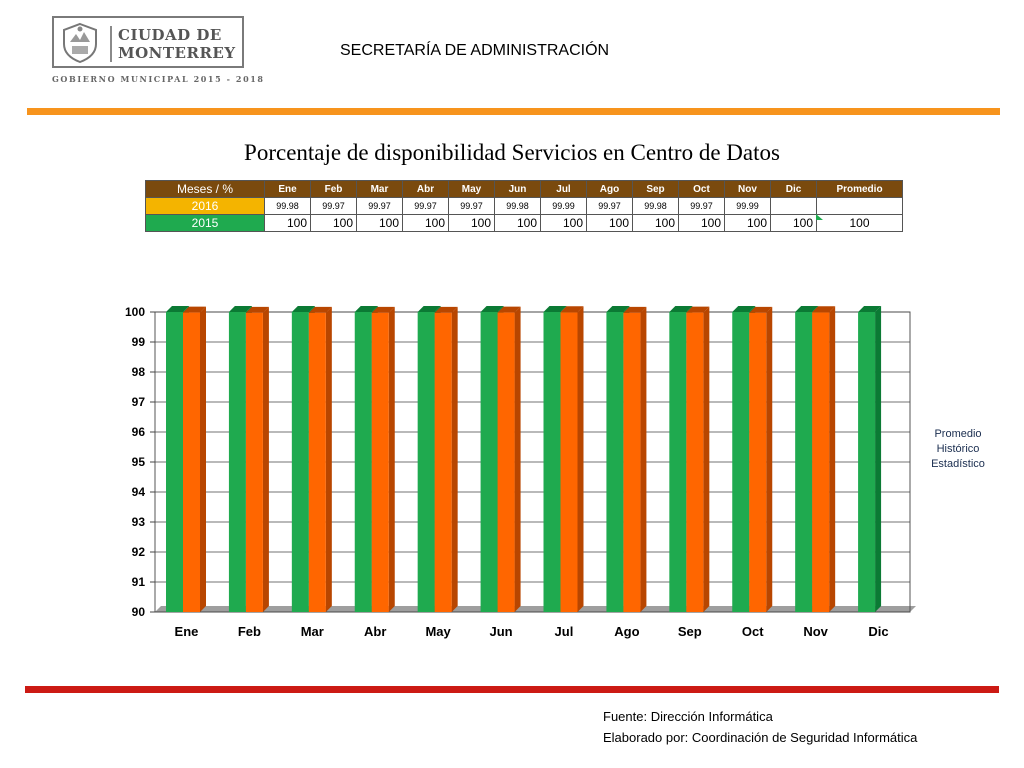  I want to click on bar-top-2016-May, so click(446, 309).